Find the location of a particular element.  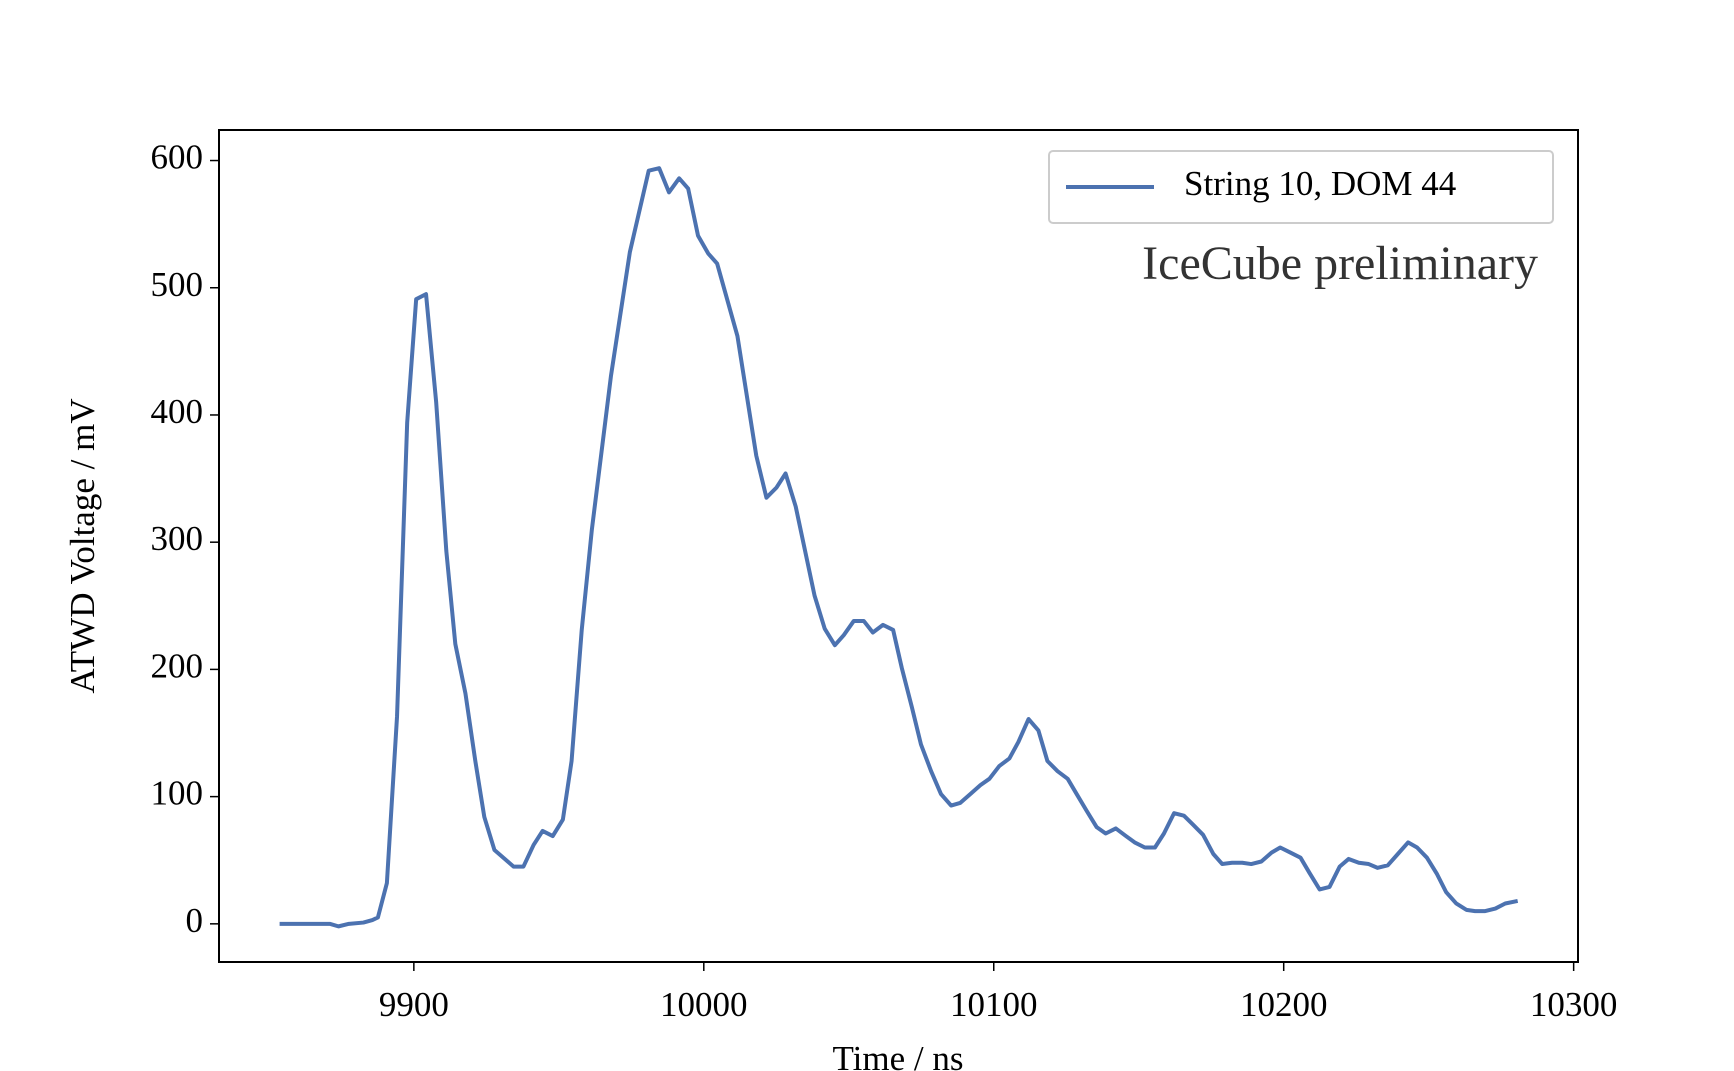

legend-box is located at coordinates (1301, 187).